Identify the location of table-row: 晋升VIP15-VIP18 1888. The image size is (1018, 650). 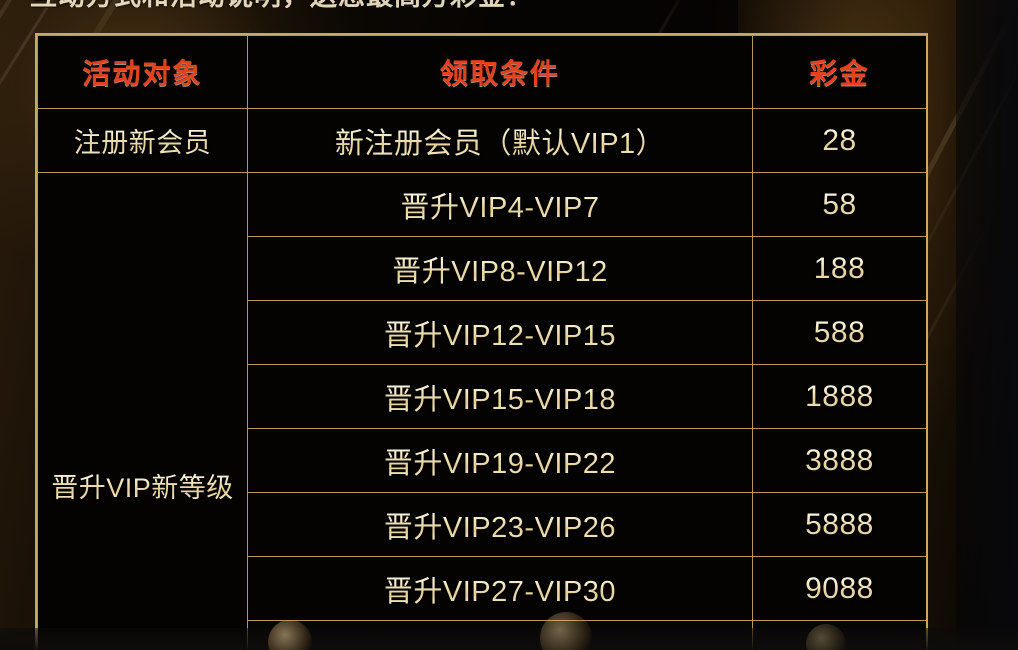
(482, 396).